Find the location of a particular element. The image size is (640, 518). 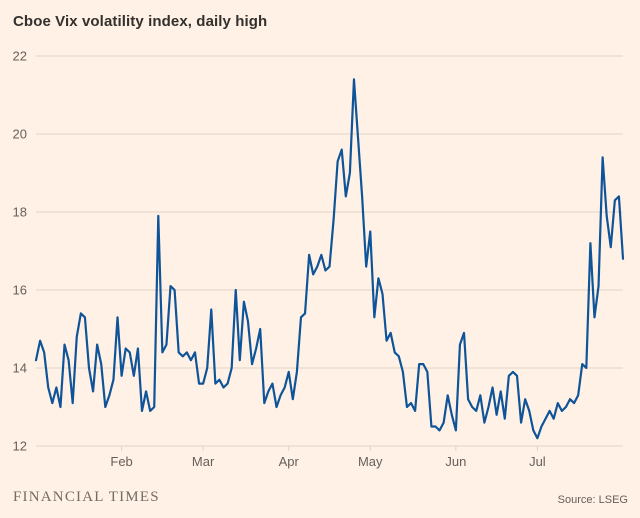

chart-title: Cboe Vix volatility index, daily high is located at coordinates (140, 21).